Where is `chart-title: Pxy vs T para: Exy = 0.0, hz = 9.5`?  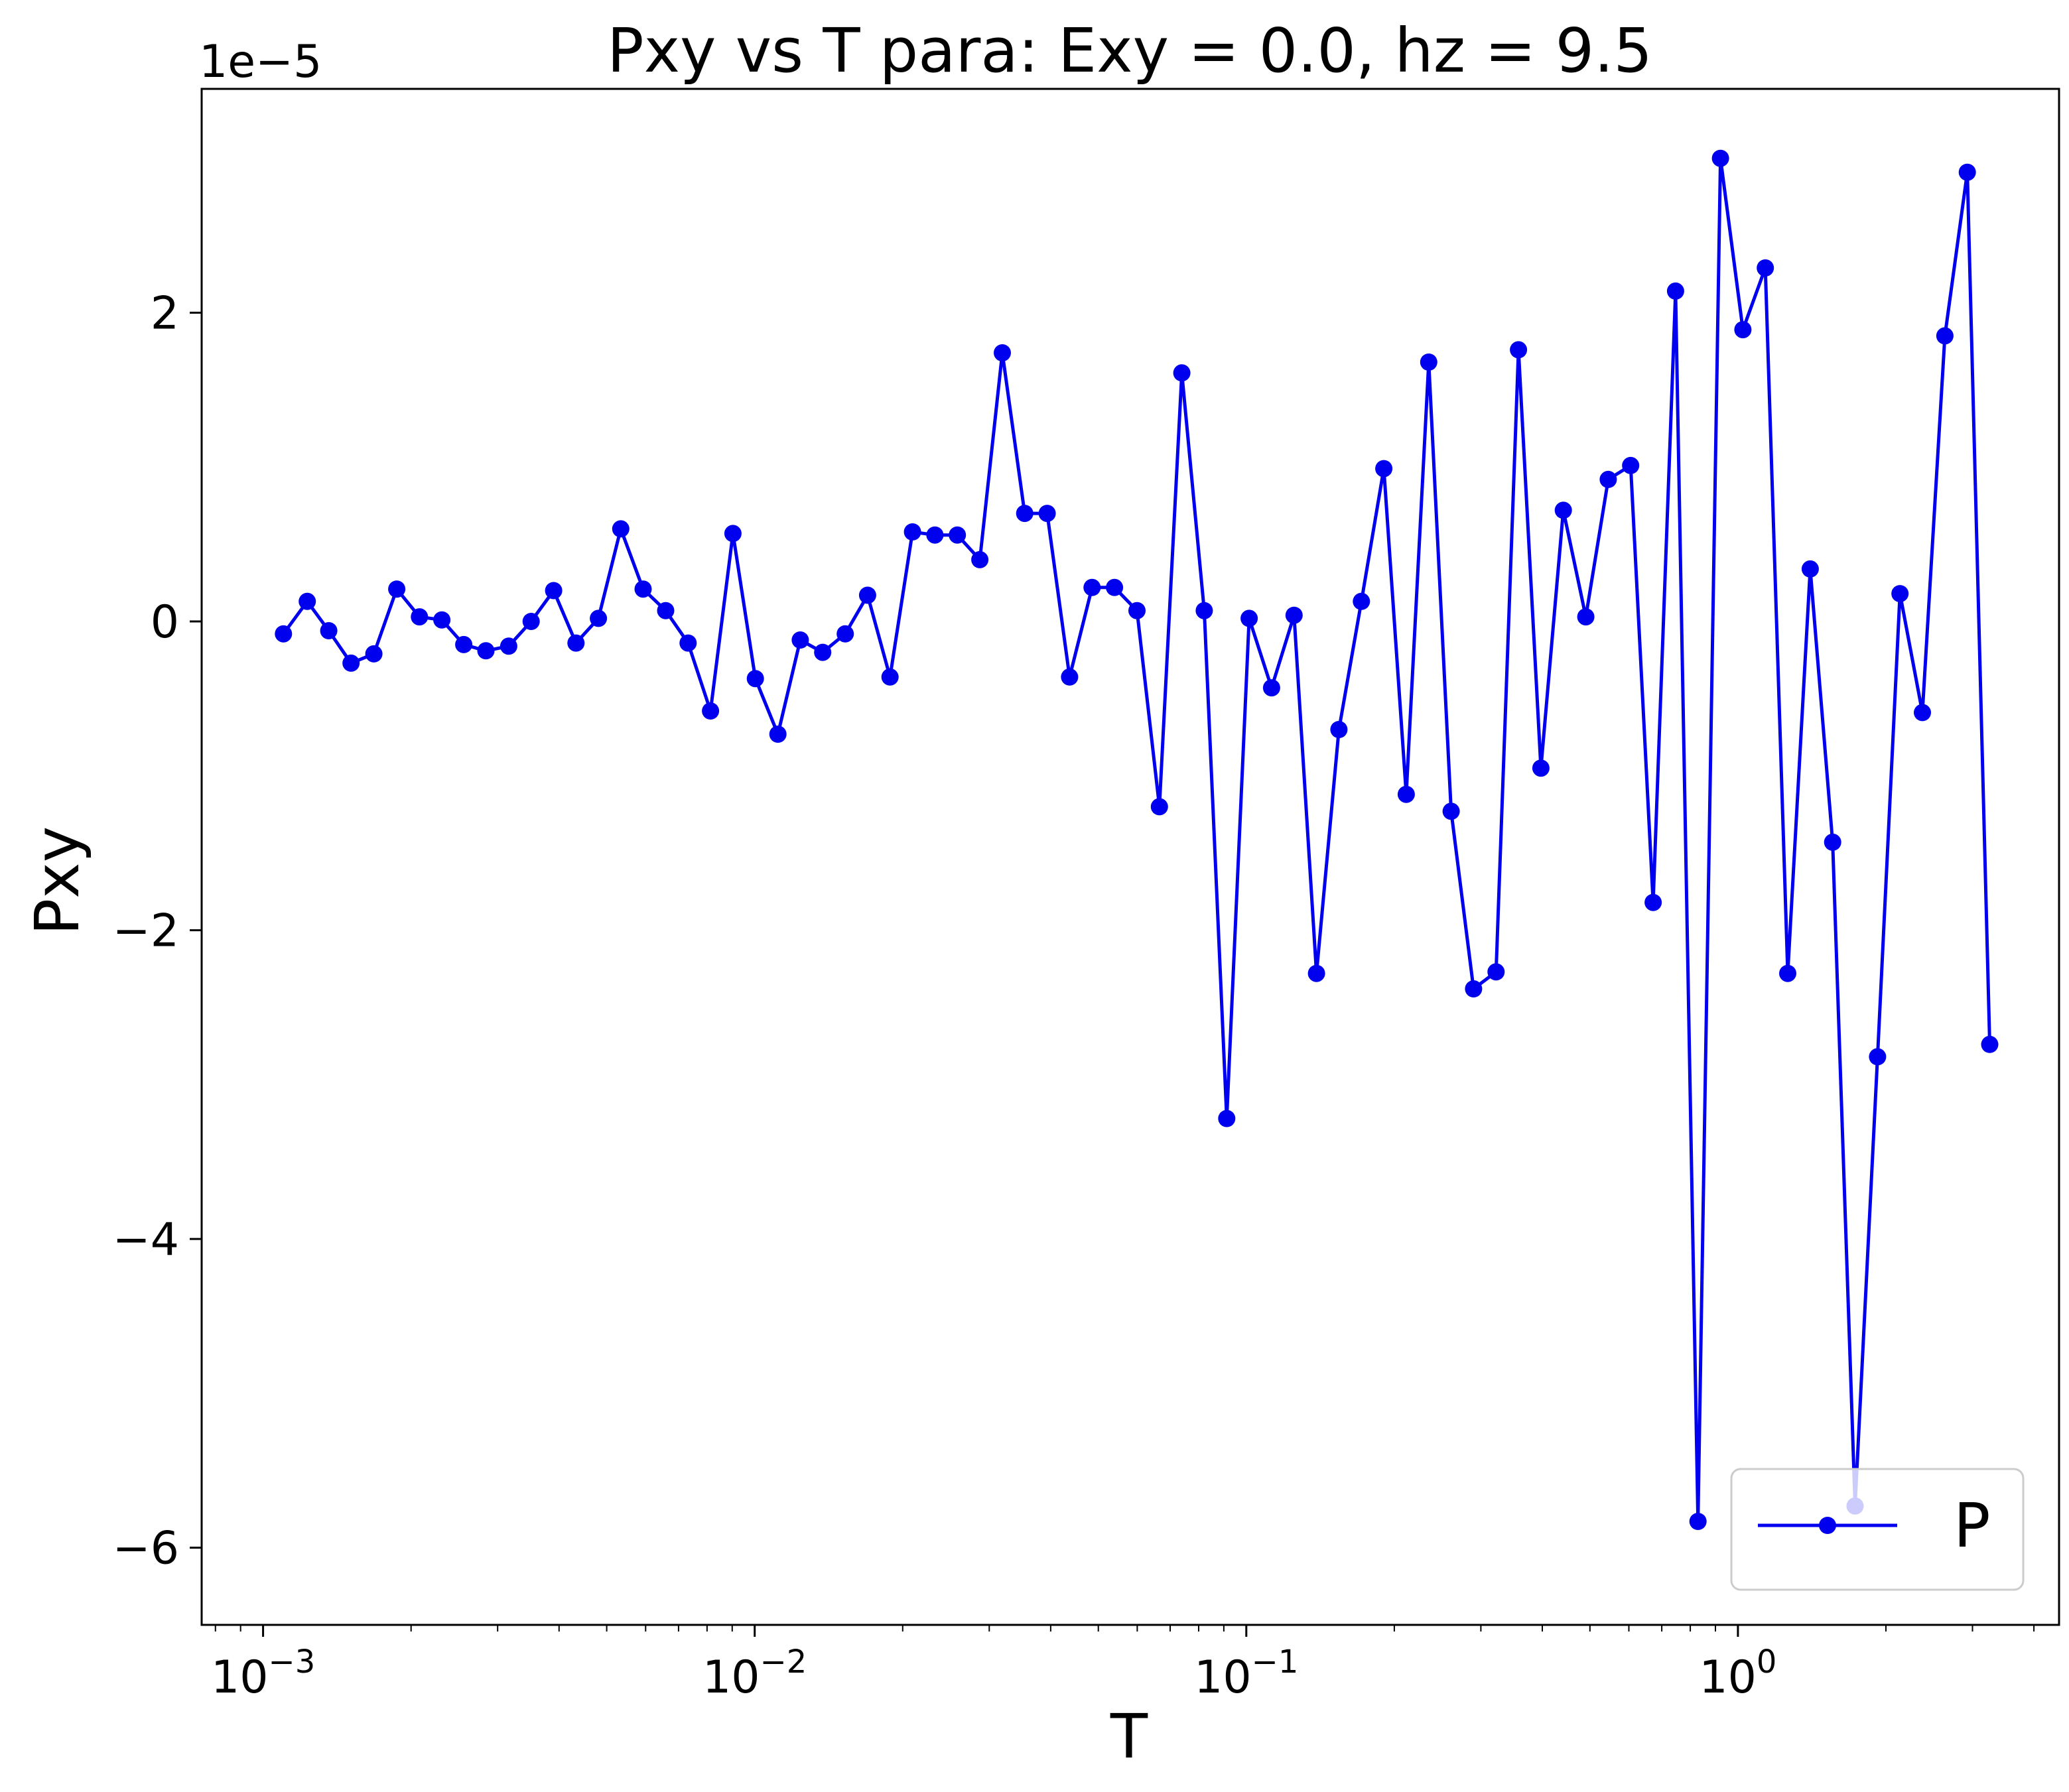 chart-title: Pxy vs T para: Exy = 0.0, hz = 9.5 is located at coordinates (1129, 50).